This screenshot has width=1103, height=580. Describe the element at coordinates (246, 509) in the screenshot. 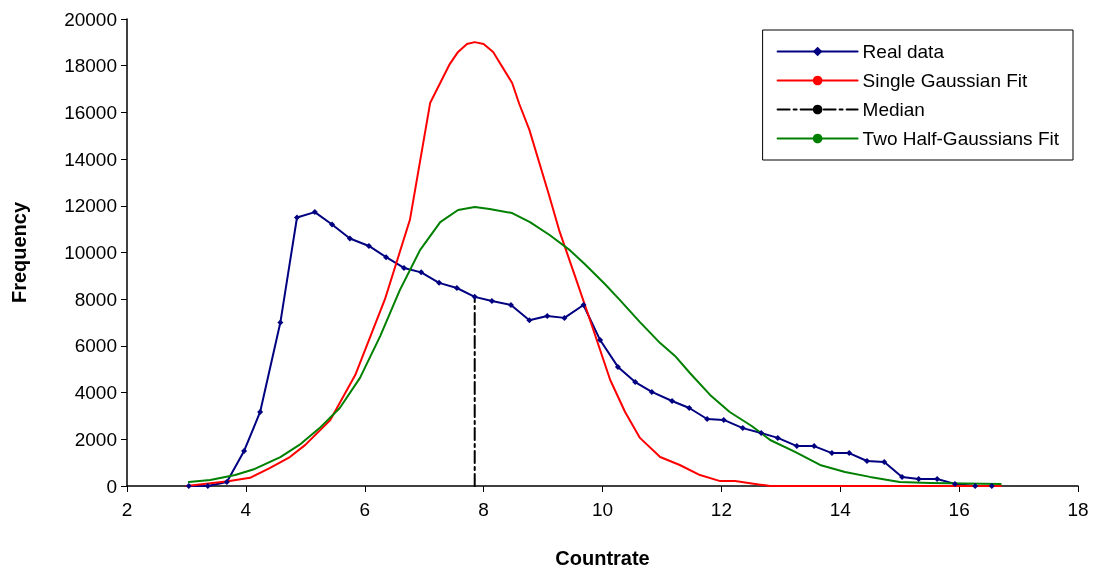

I see `x-tick-label: 4` at that location.